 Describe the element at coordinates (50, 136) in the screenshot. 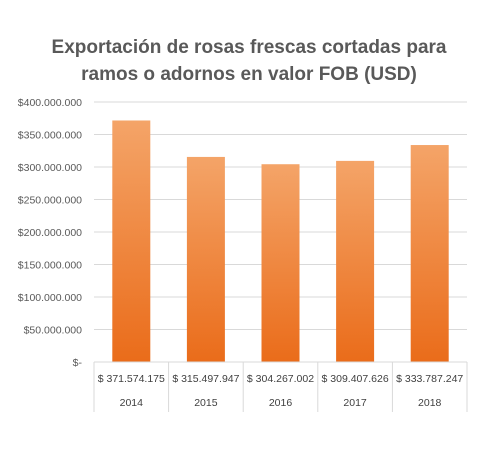

I see `y-tick-label: $350.000.000` at that location.